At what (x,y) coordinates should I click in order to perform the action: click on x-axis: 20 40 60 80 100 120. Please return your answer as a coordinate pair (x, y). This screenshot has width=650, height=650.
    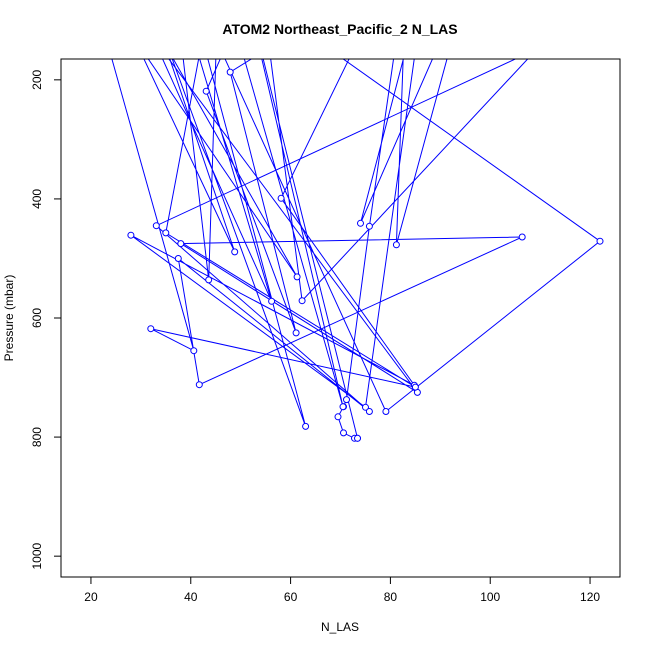
    Looking at the image, I should click on (342, 590).